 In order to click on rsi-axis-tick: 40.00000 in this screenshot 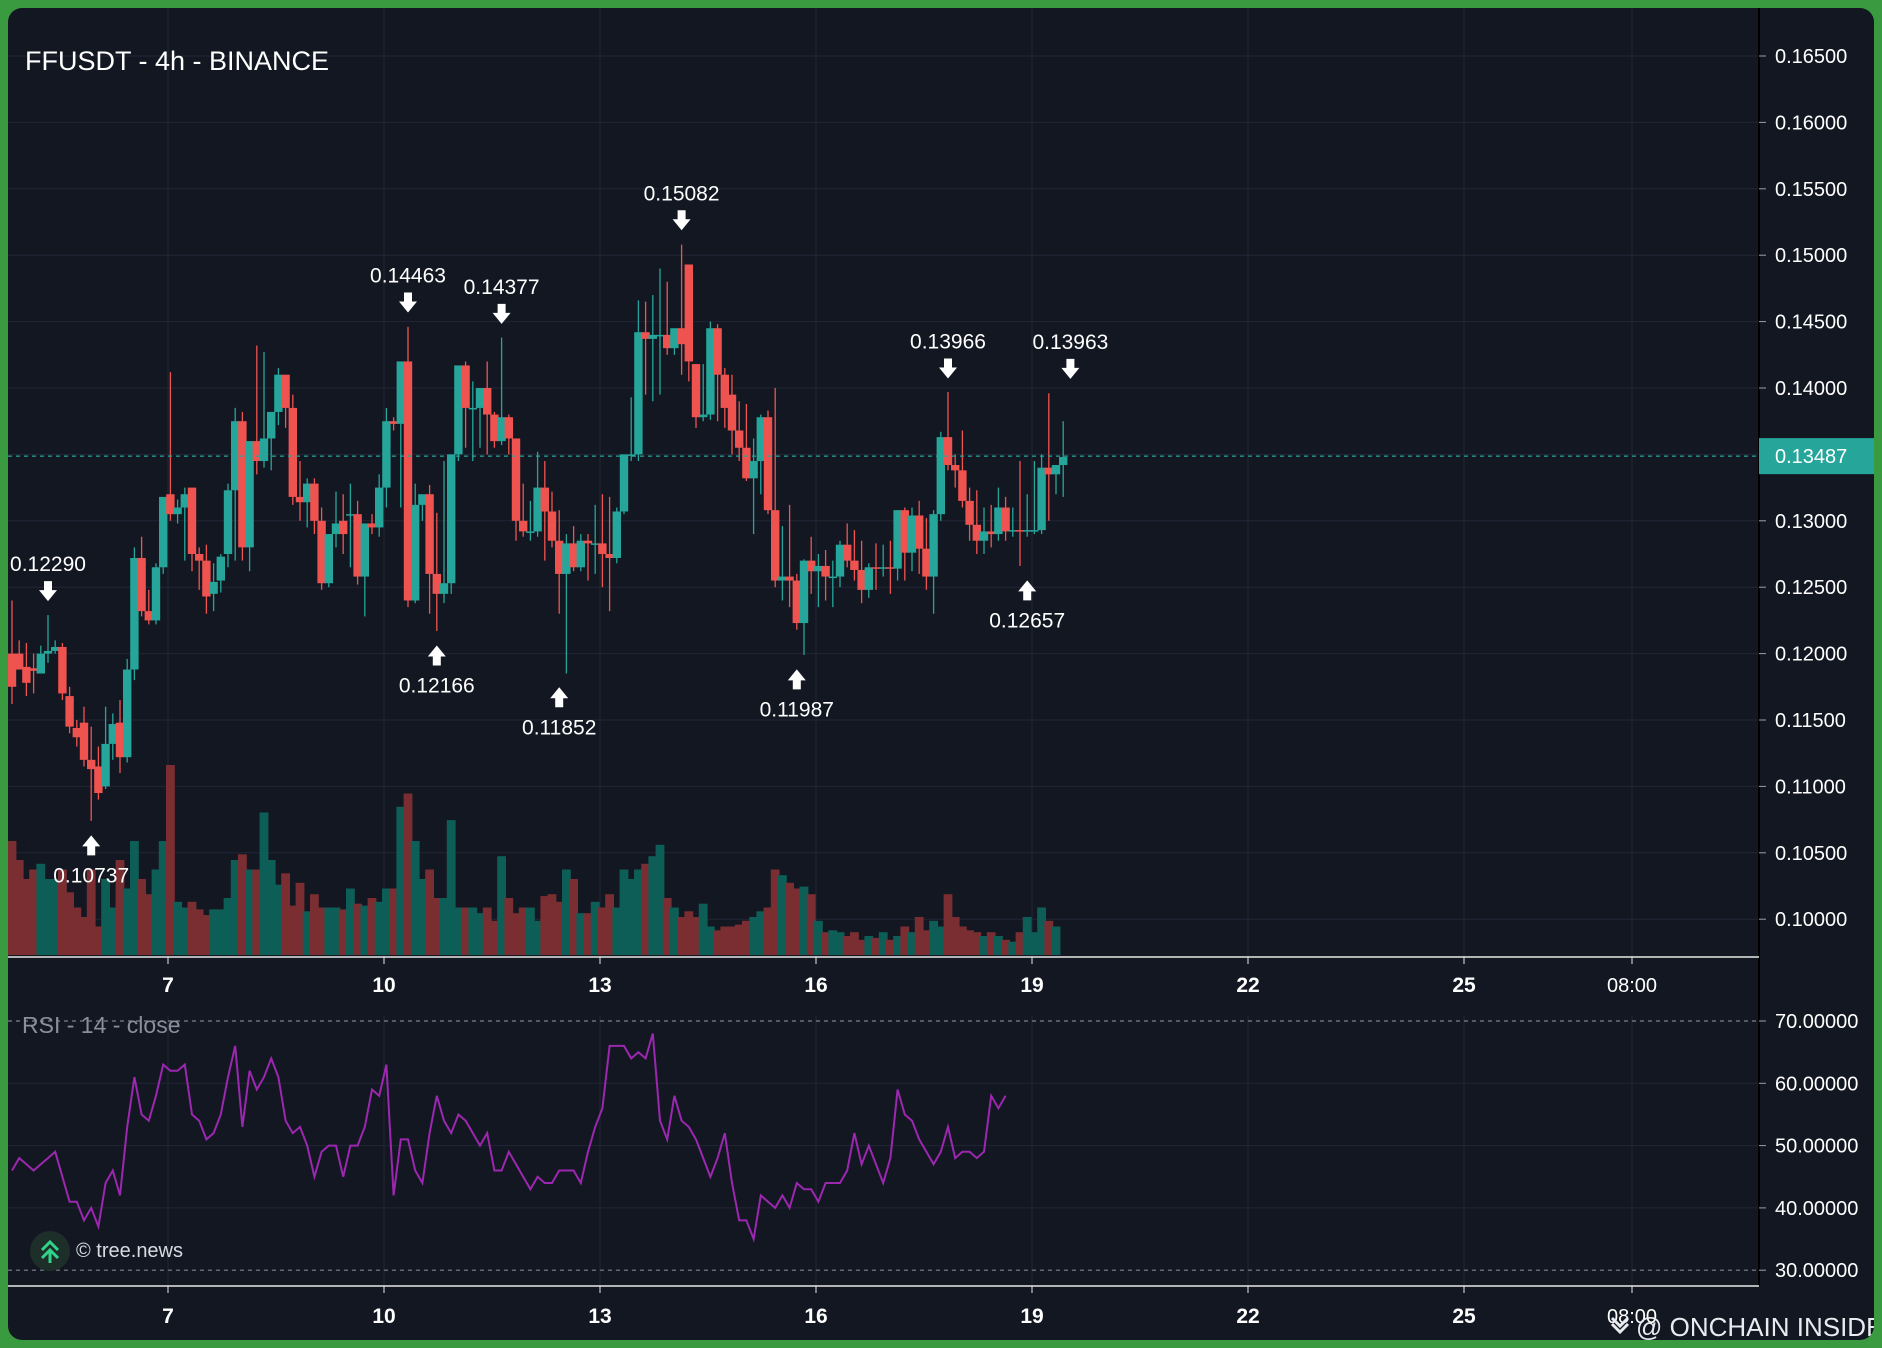, I will do `click(1816, 1209)`.